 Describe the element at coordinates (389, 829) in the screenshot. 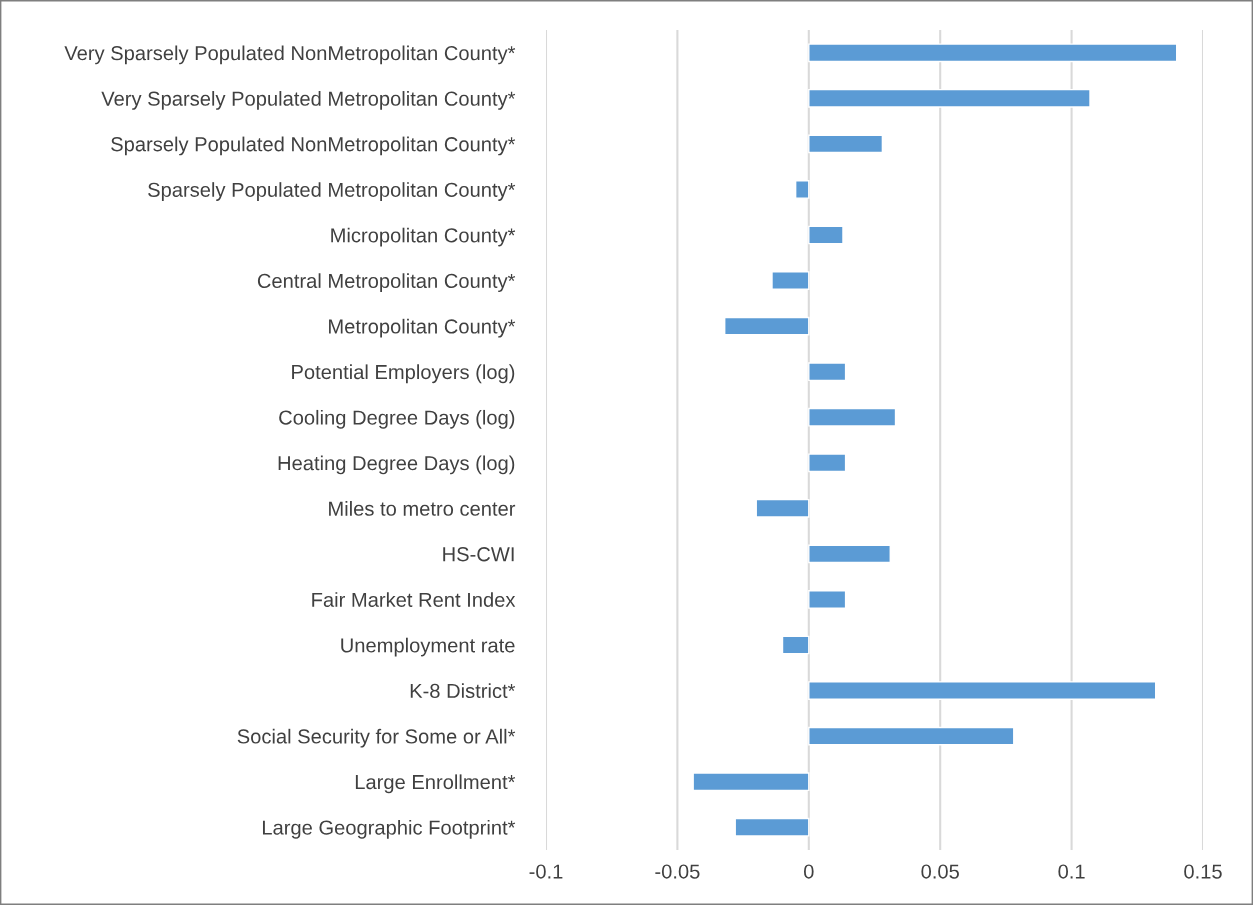

I see `y-tick-label: Large Geographic Footprint*` at that location.